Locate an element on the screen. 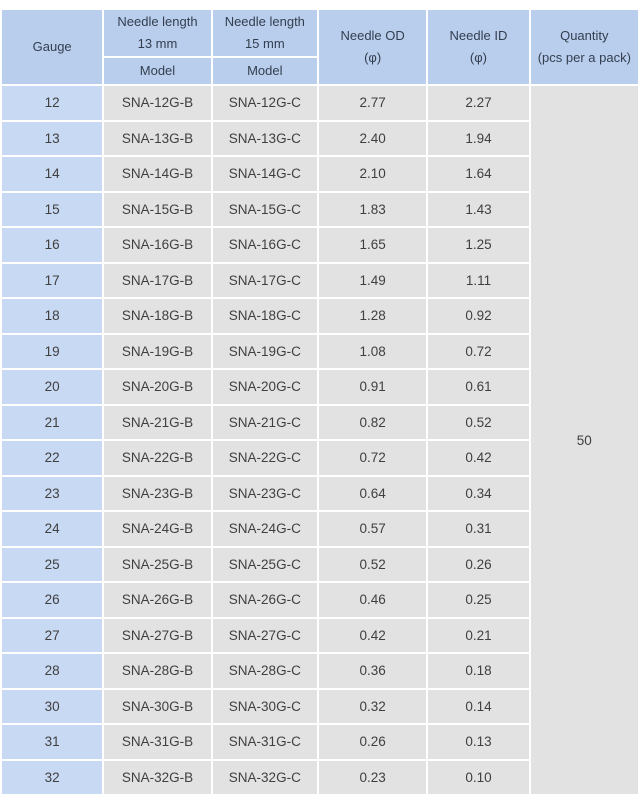  model-15mm-cell: SNA-19G-C is located at coordinates (264, 351).